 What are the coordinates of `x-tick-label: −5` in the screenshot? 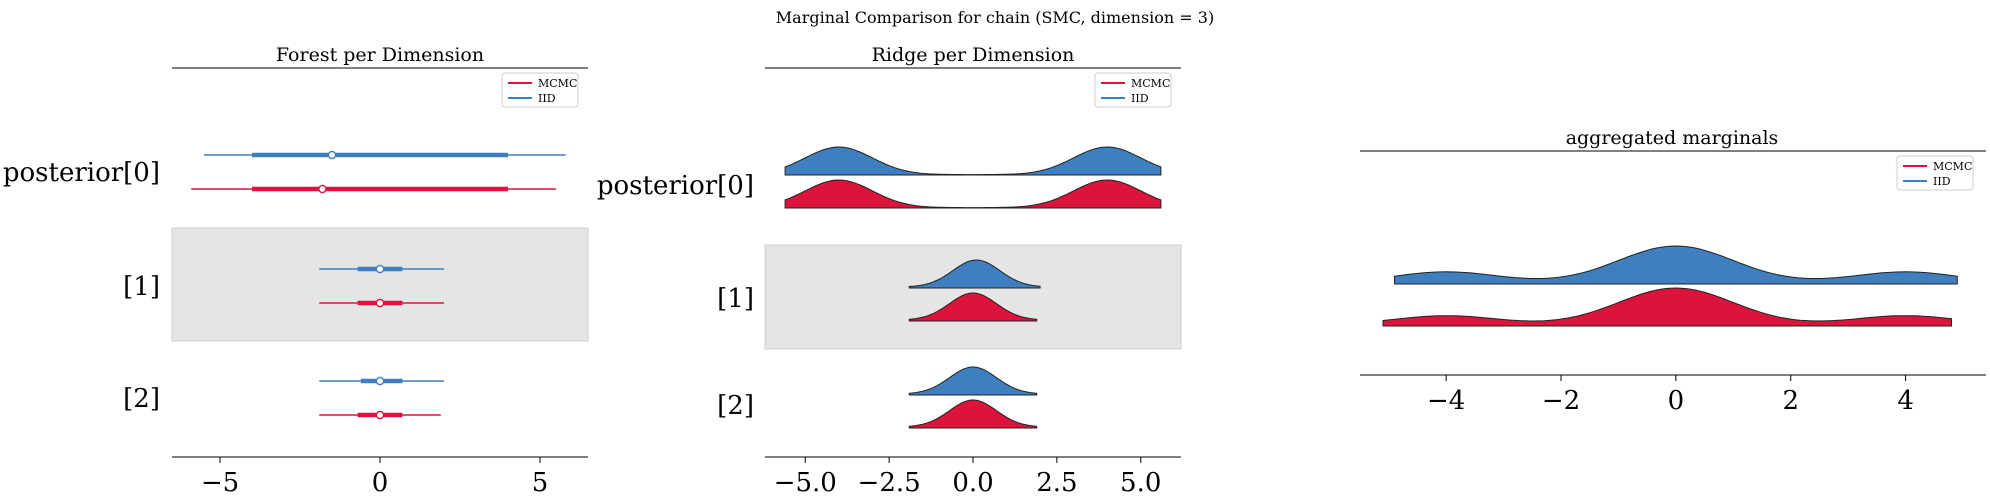 It's located at (220, 483).